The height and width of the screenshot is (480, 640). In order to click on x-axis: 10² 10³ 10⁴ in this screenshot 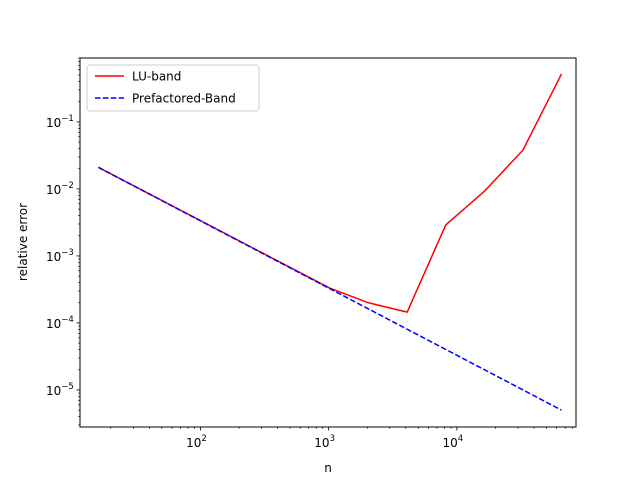, I will do `click(341, 438)`.